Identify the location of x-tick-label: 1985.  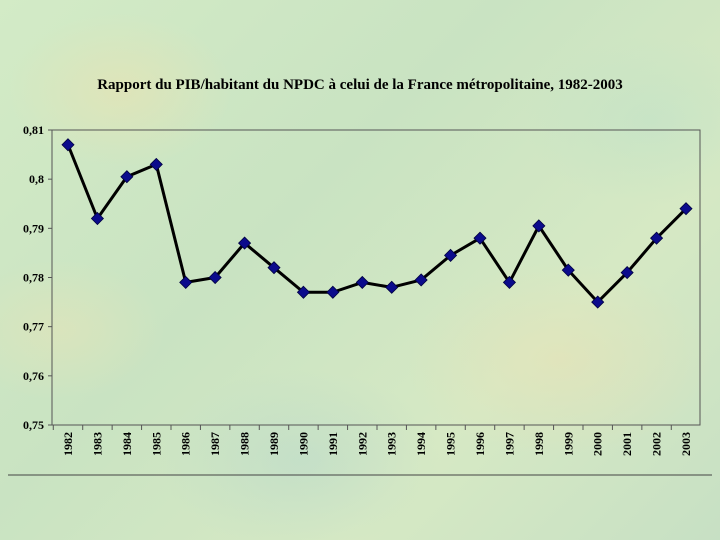
(156, 444).